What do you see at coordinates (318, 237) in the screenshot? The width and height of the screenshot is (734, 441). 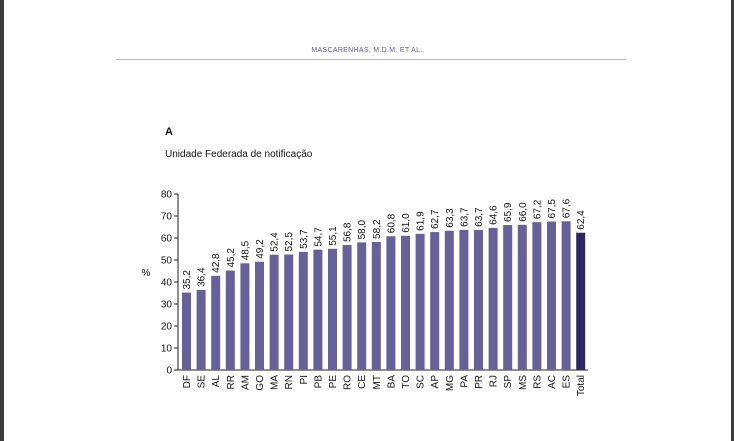 I see `value-label: 54,7` at bounding box center [318, 237].